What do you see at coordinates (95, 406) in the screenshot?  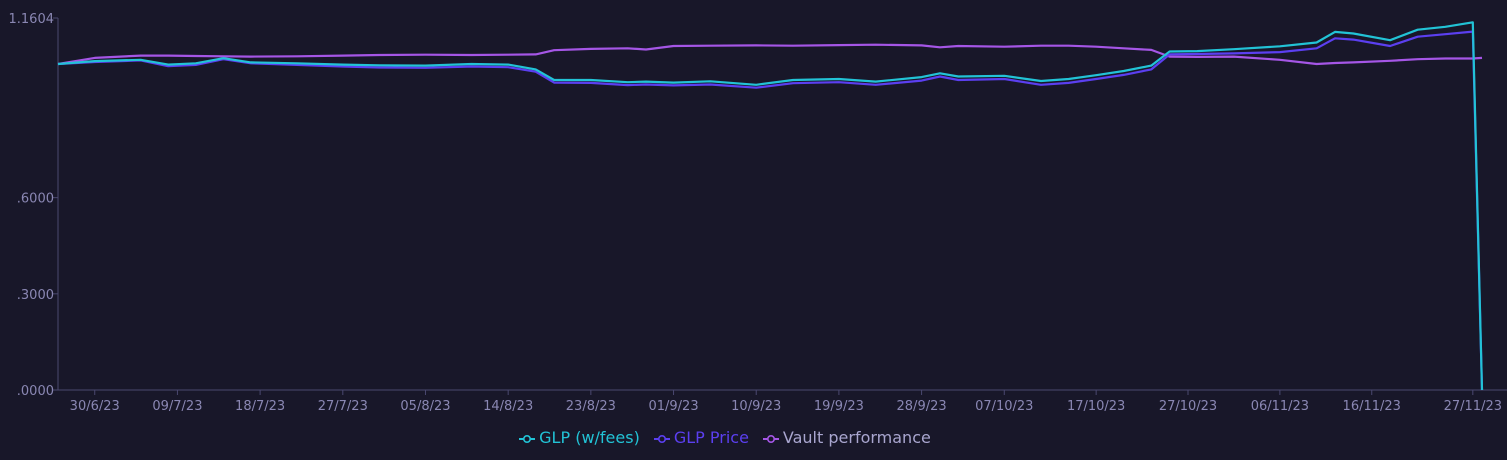 I see `x-tick-label: 30/6/23` at bounding box center [95, 406].